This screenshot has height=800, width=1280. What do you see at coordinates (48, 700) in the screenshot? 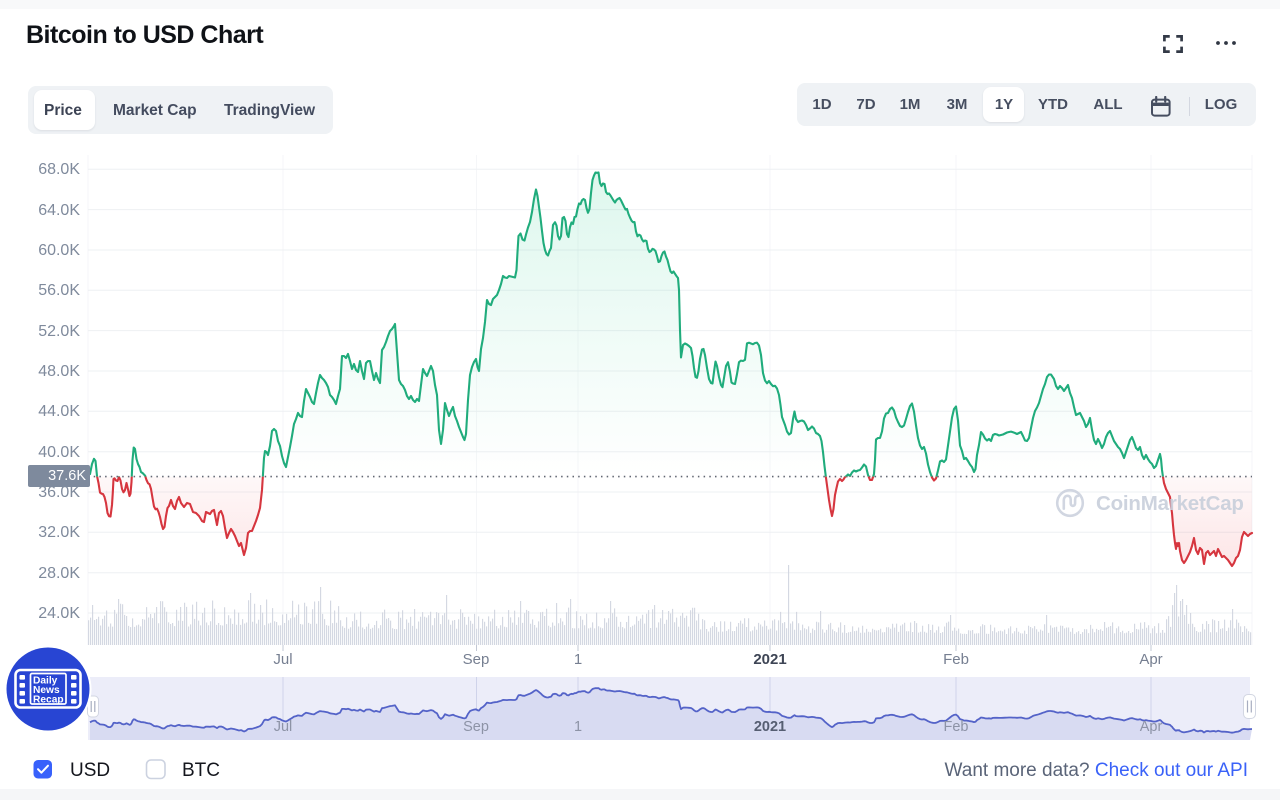
I see `svg-text: Recap` at bounding box center [48, 700].